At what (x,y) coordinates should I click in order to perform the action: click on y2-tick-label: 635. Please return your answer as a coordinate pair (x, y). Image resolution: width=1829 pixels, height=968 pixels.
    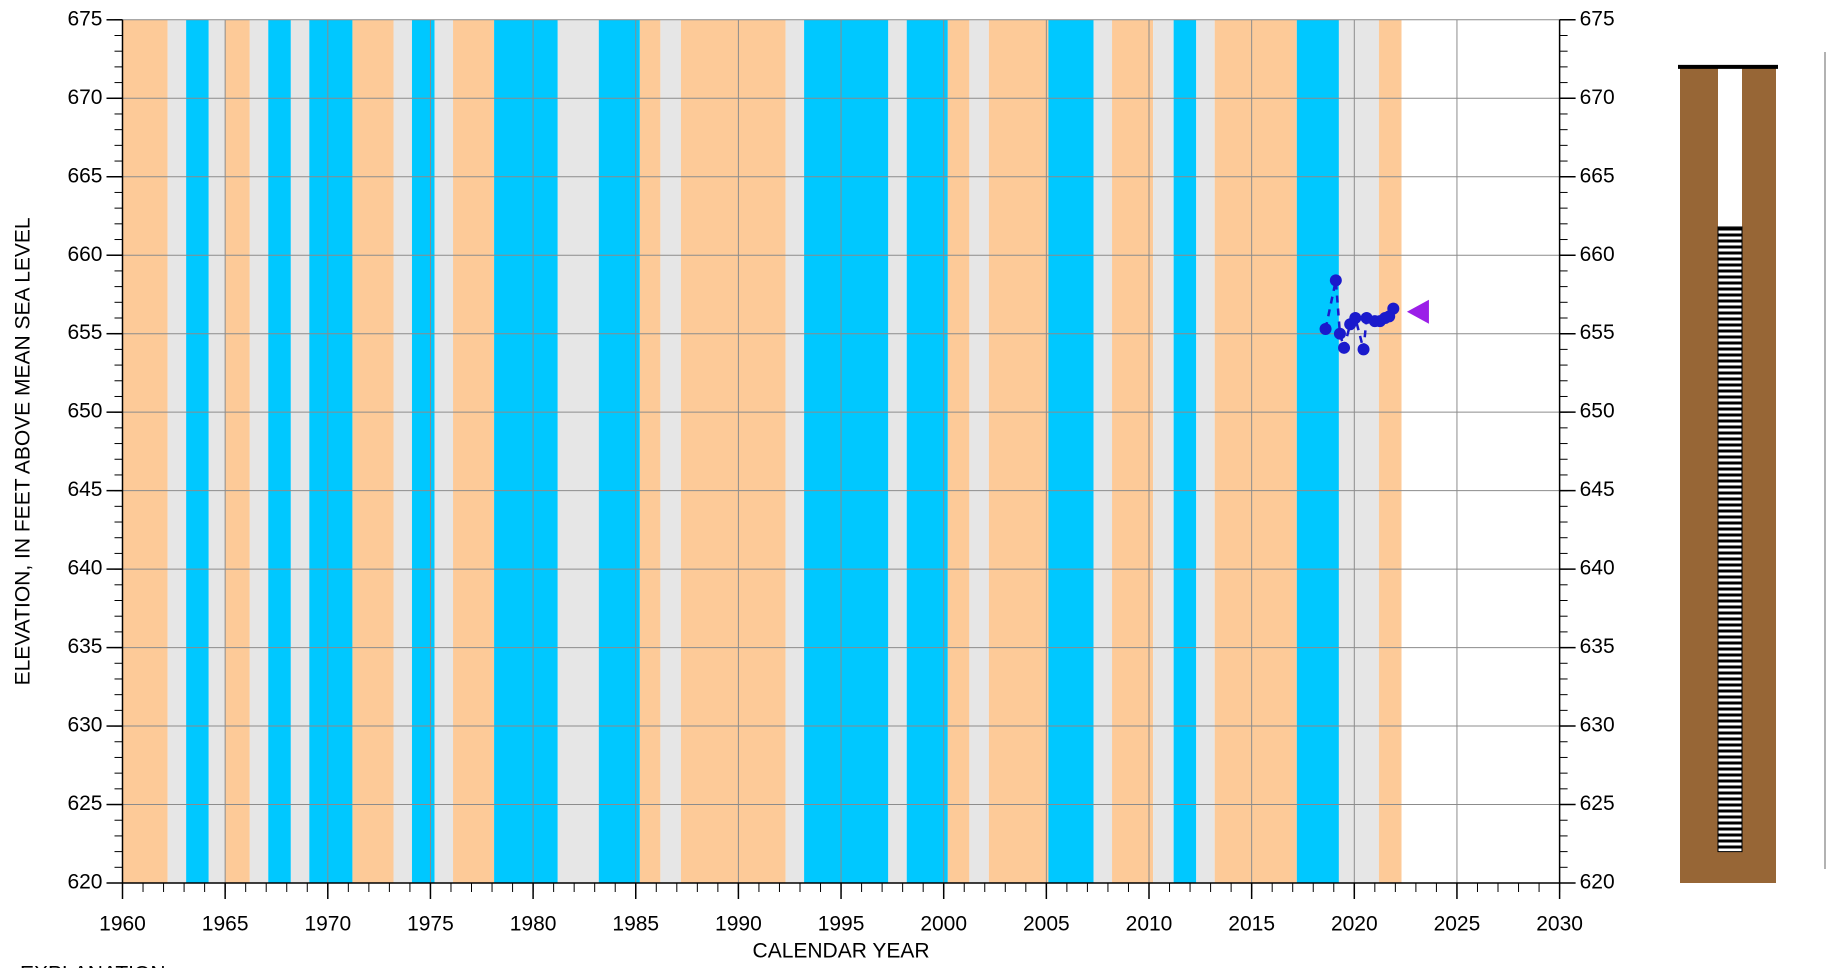
    Looking at the image, I should click on (1597, 646).